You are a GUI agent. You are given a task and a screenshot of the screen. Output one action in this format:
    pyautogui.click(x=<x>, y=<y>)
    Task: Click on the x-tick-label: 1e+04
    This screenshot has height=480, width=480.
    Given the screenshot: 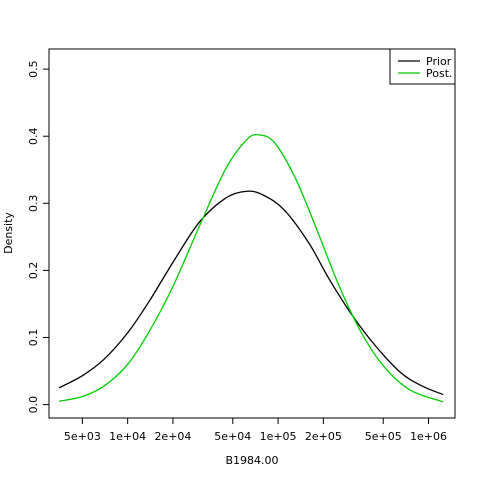 What is the action you would take?
    pyautogui.click(x=127, y=436)
    